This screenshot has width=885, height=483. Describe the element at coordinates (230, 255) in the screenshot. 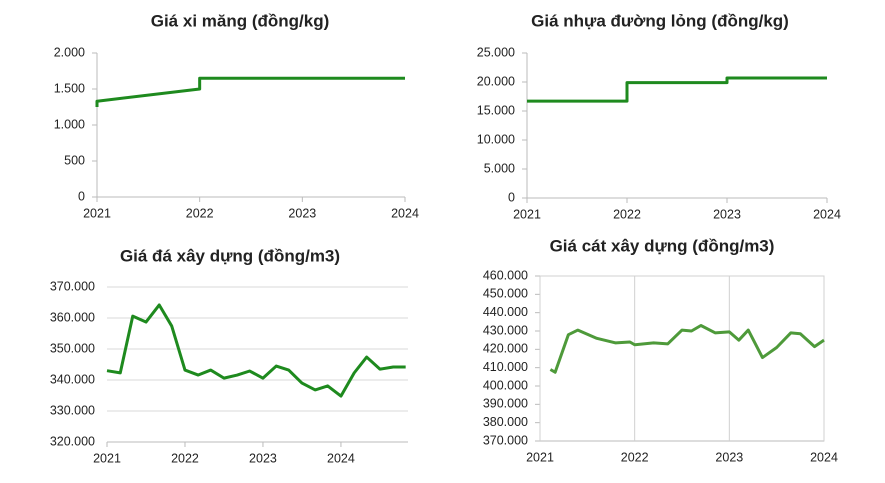

I see `chart-title: Giá đá xây dựng (đồng/m3)` at that location.